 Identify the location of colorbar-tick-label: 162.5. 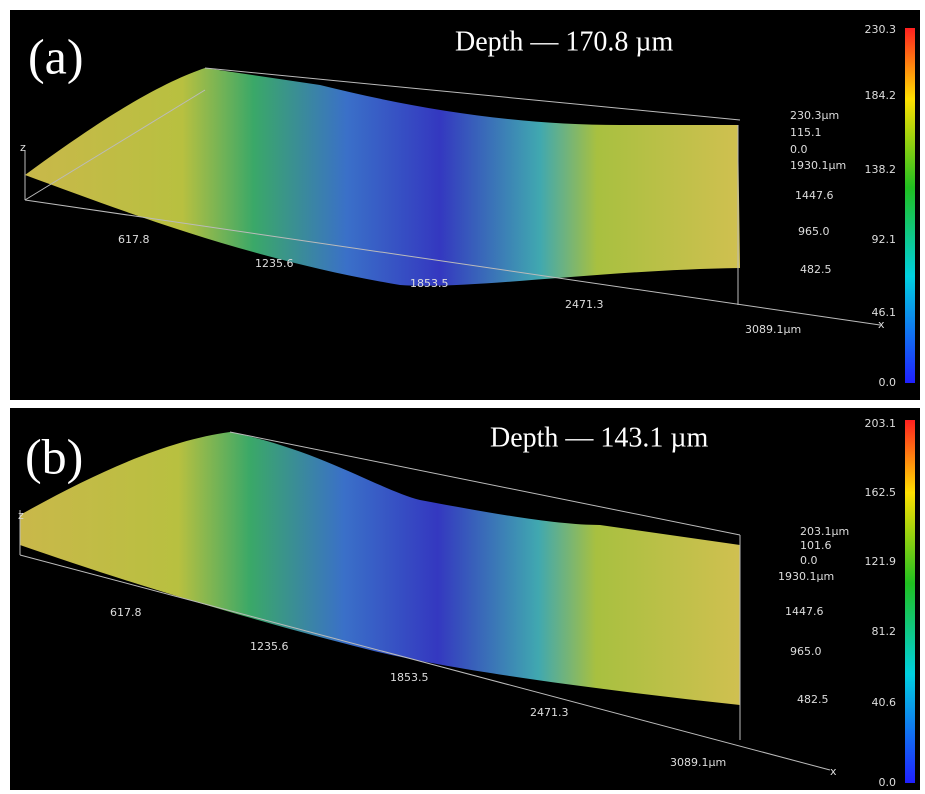
(881, 492).